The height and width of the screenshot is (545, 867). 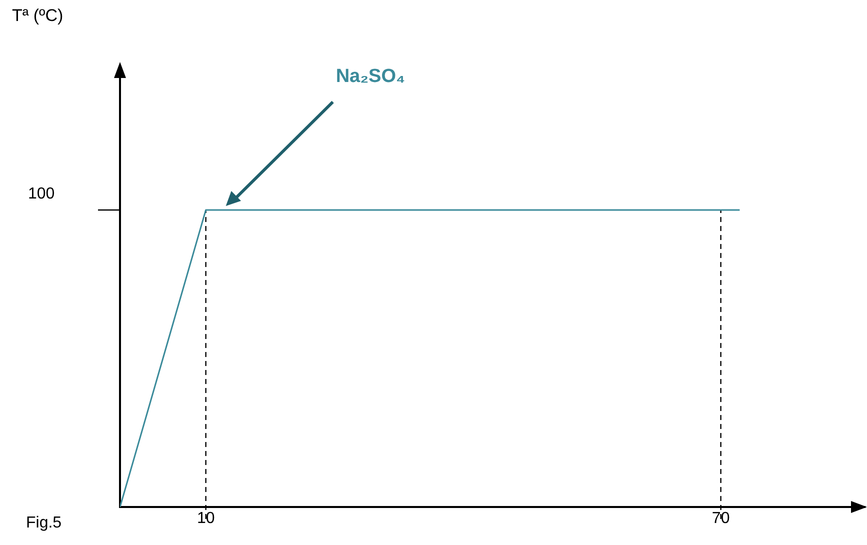 What do you see at coordinates (721, 519) in the screenshot?
I see `x-tick-label: 70` at bounding box center [721, 519].